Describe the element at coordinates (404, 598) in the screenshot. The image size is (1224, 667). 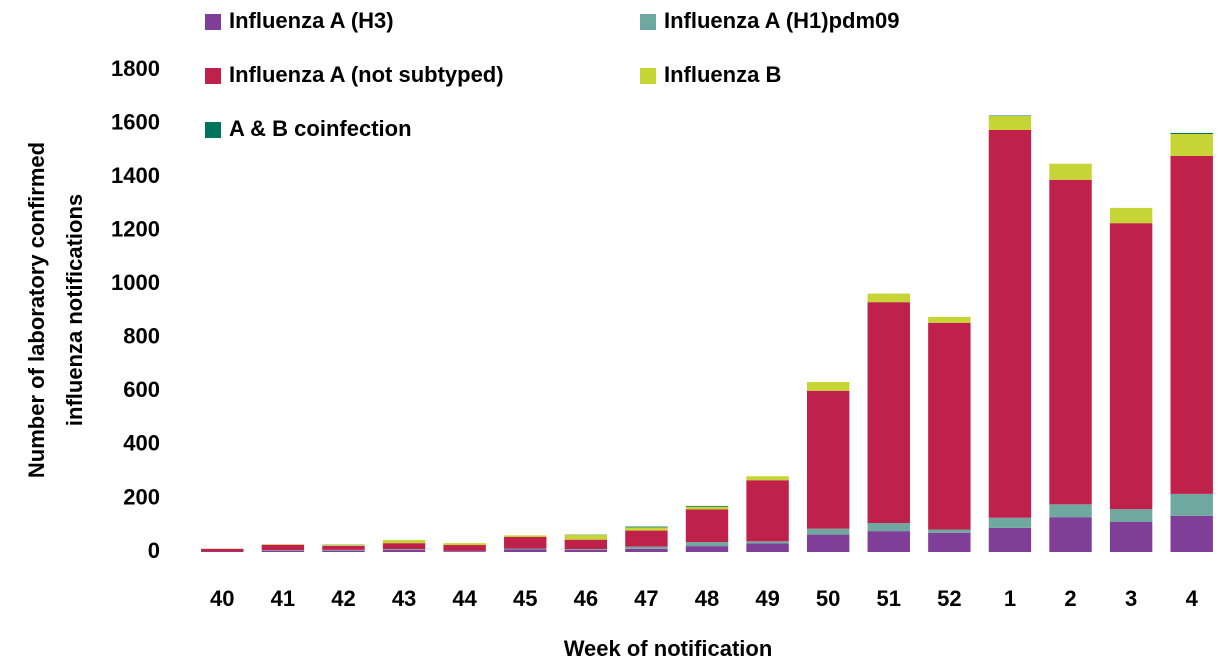
I see `x-tick-label: 43` at that location.